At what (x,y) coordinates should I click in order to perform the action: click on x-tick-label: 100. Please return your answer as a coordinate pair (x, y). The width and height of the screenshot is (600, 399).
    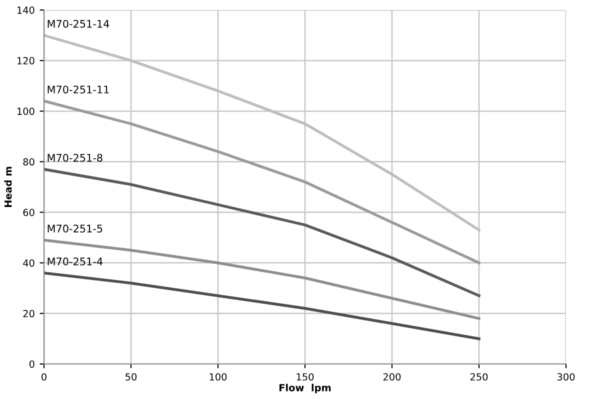
    Looking at the image, I should click on (218, 377).